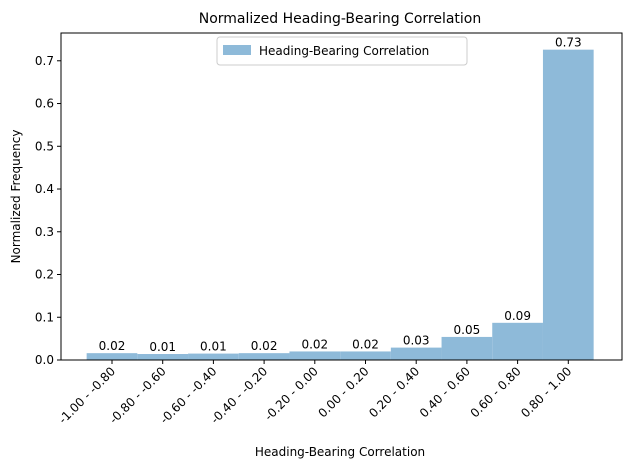  What do you see at coordinates (568, 43) in the screenshot?
I see `bar-value-label: 0.73` at bounding box center [568, 43].